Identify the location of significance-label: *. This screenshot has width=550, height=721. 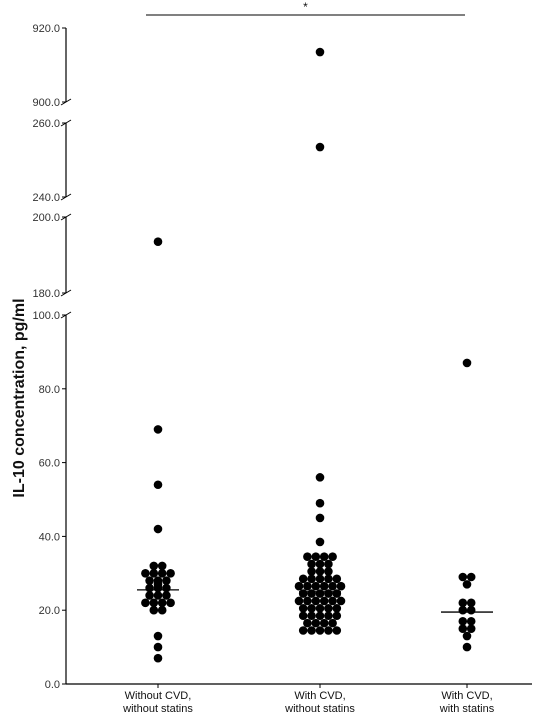
(305, 7).